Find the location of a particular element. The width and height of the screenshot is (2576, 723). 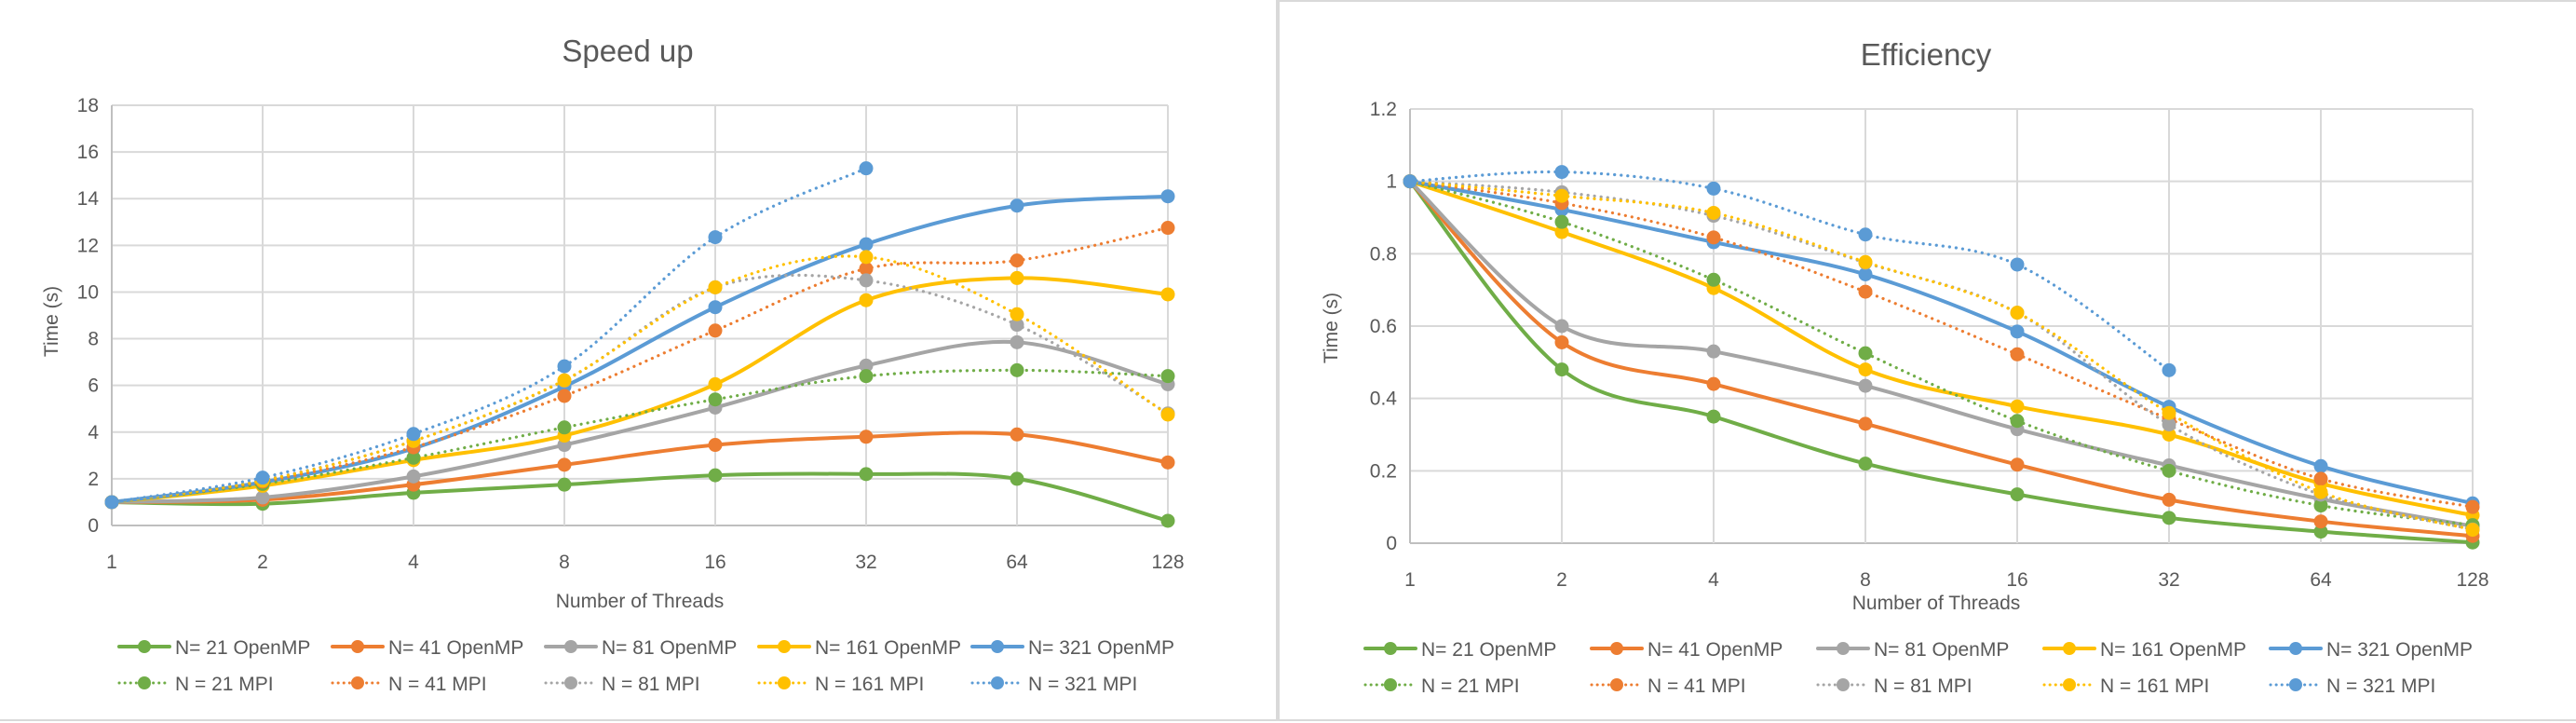

legend-item: N = 161 MPI is located at coordinates (840, 684).